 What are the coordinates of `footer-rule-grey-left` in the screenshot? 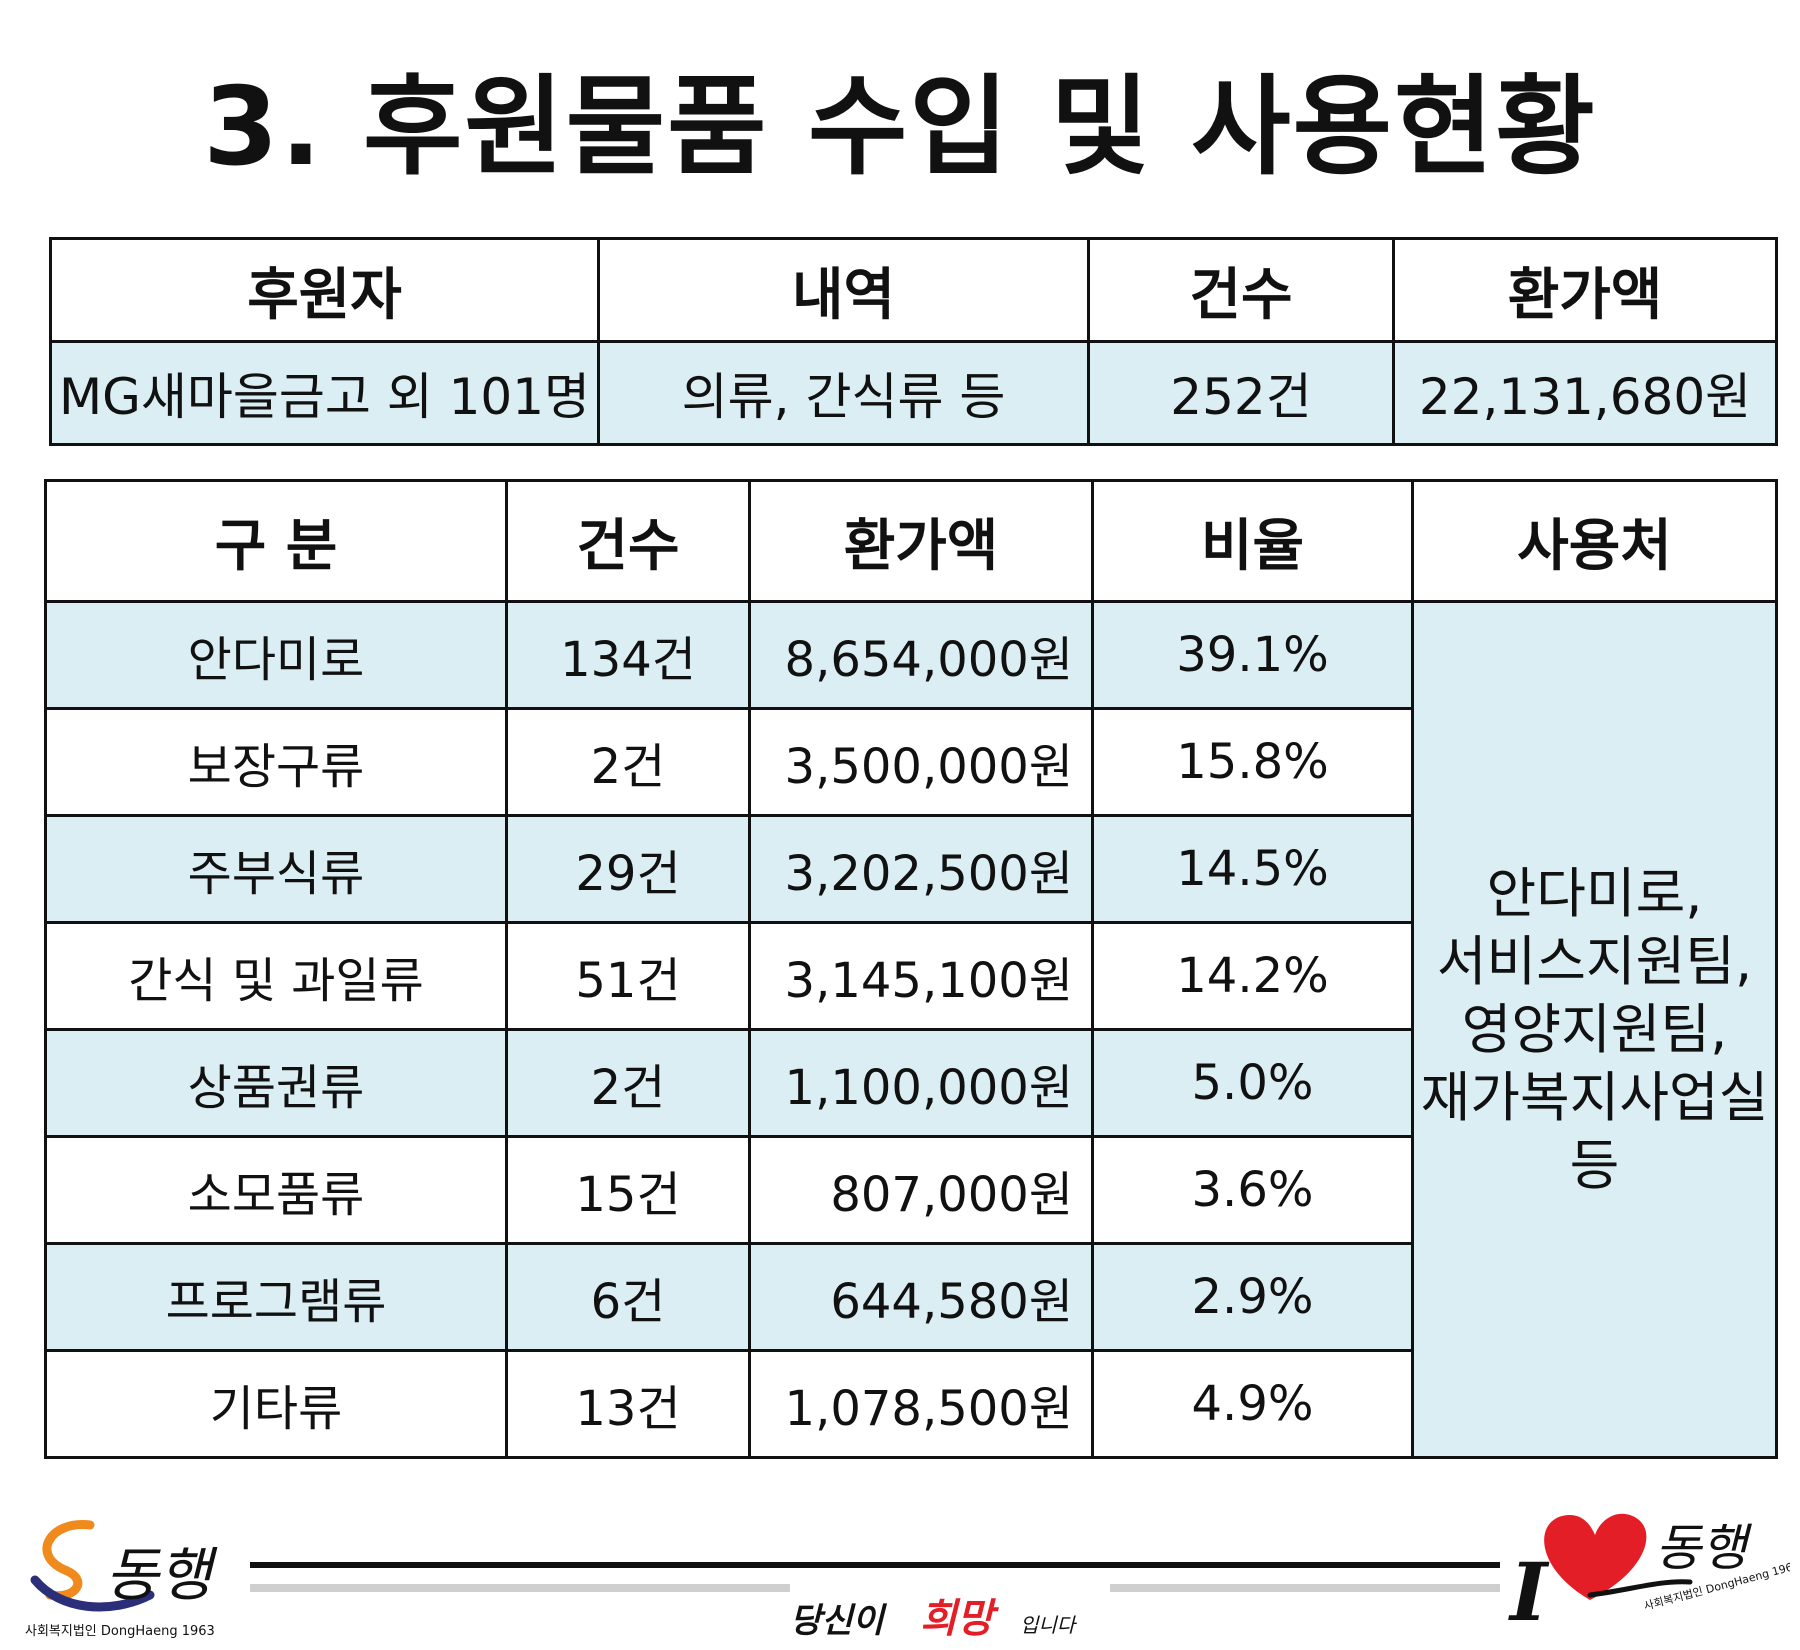 It's located at (520, 1588).